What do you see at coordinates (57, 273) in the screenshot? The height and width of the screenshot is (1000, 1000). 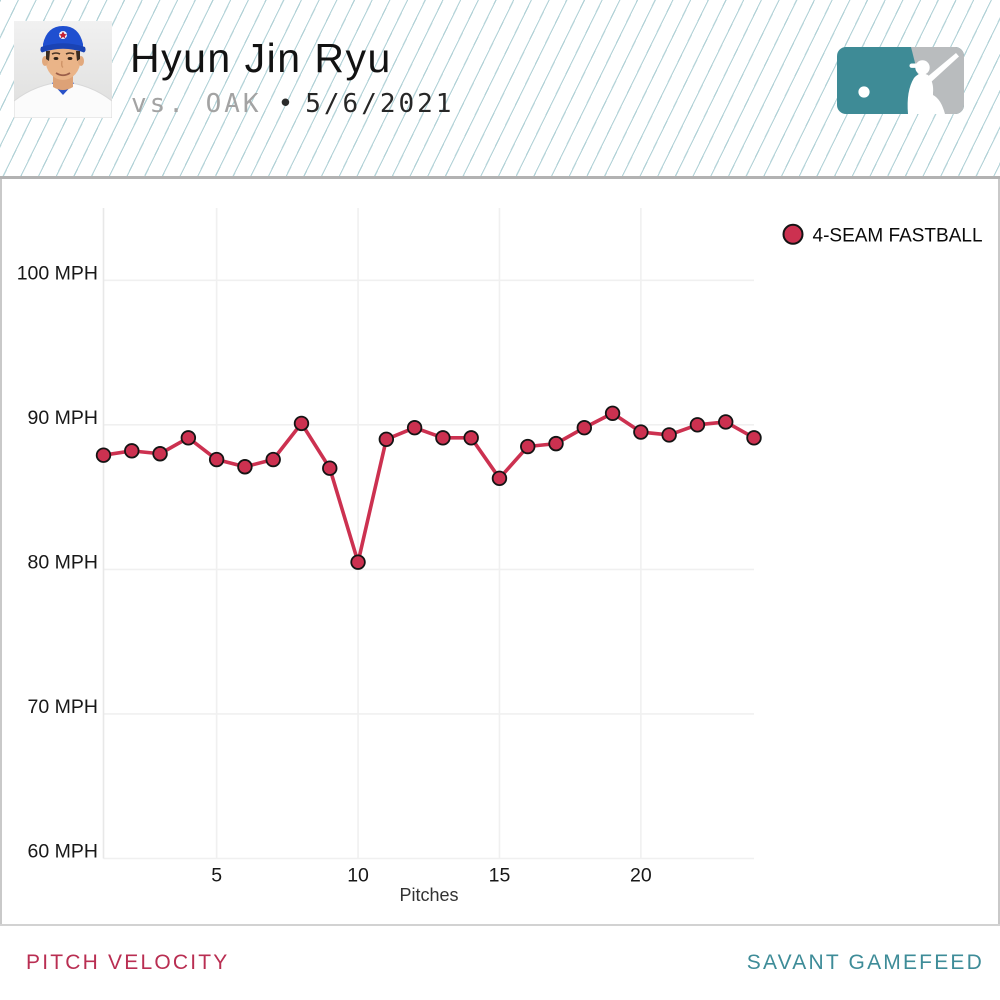 I see `y-tick-label: 100 MPH` at bounding box center [57, 273].